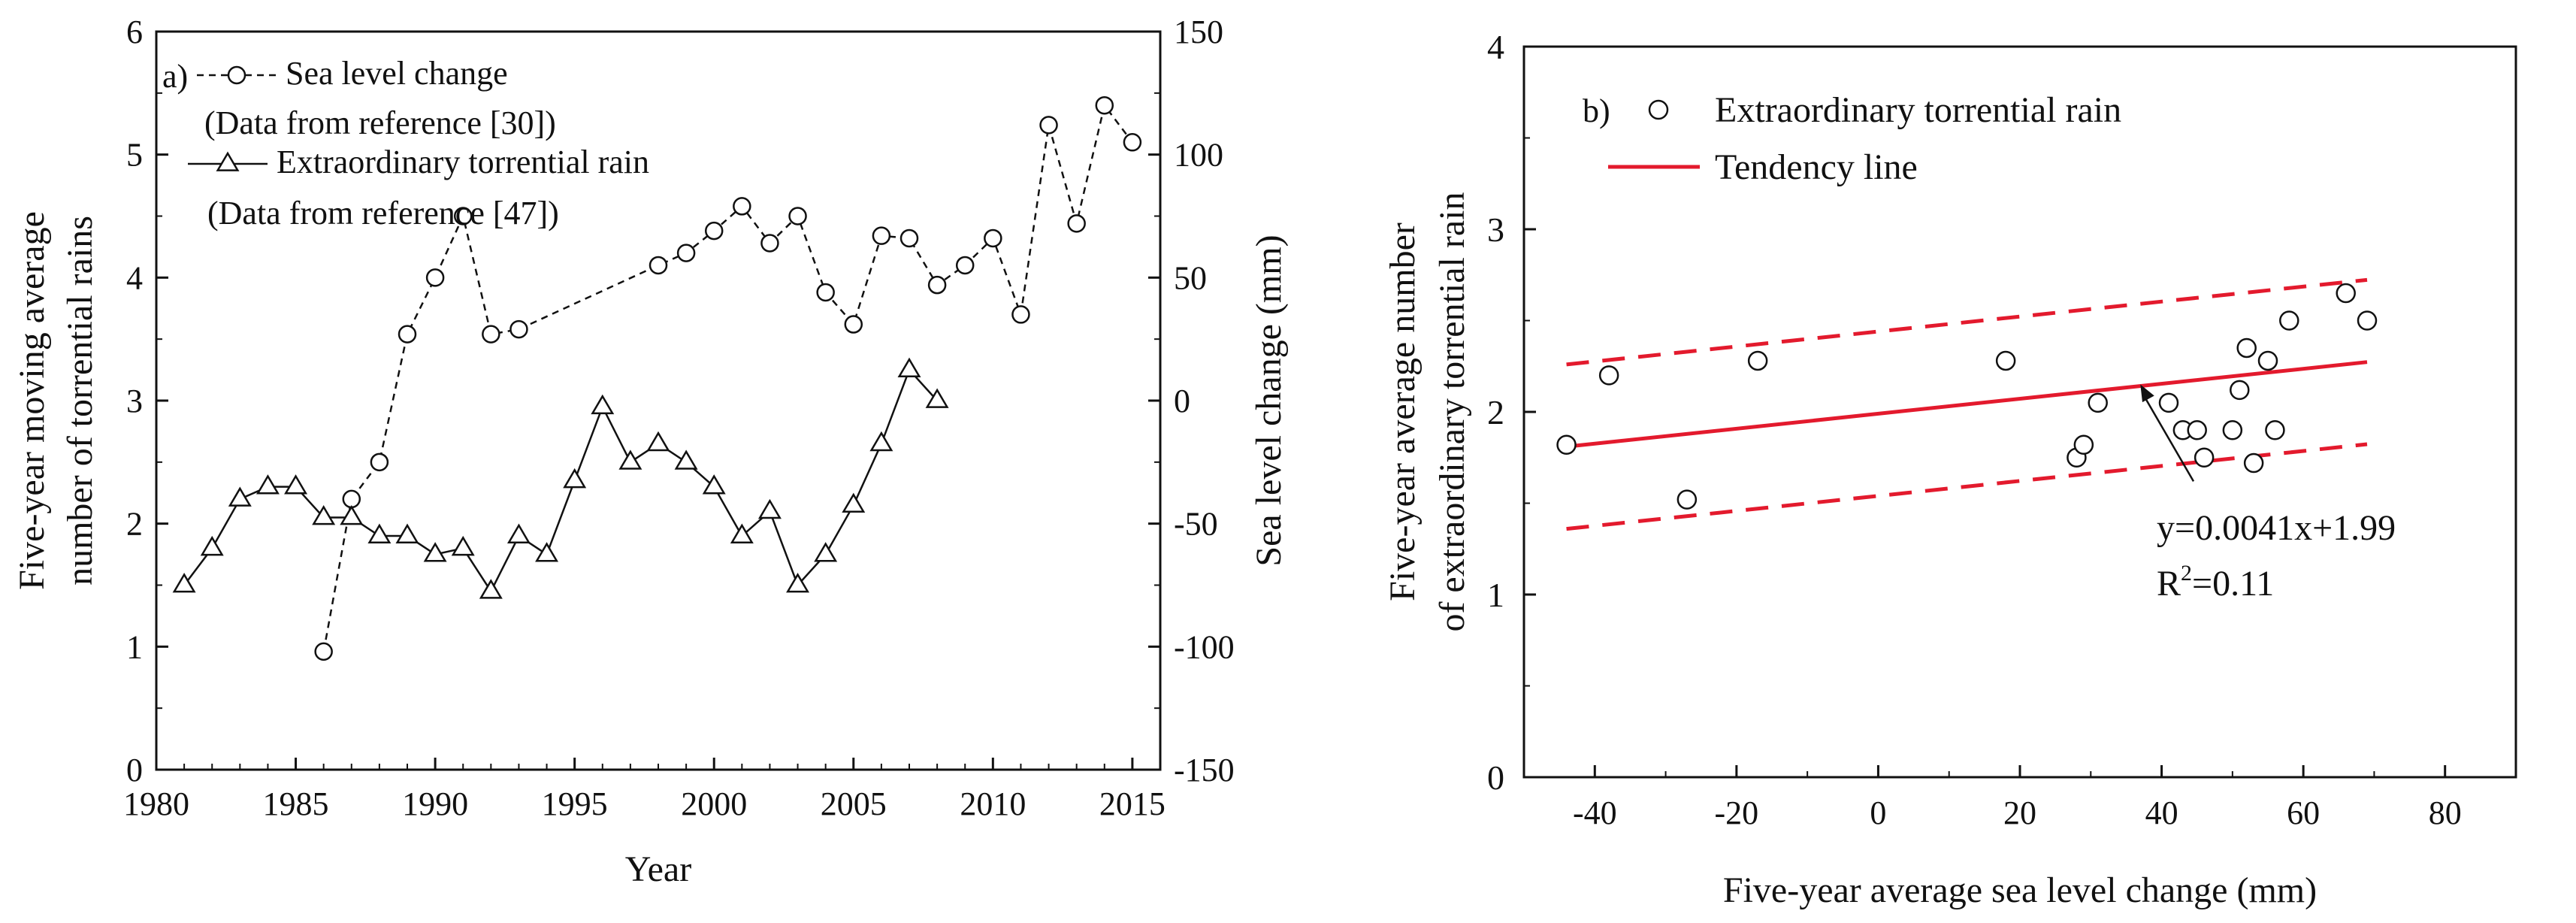 The width and height of the screenshot is (2576, 923). Describe the element at coordinates (2020, 890) in the screenshot. I see `panel-b-x-axis-title: Five-year average sea level change (mm)` at that location.